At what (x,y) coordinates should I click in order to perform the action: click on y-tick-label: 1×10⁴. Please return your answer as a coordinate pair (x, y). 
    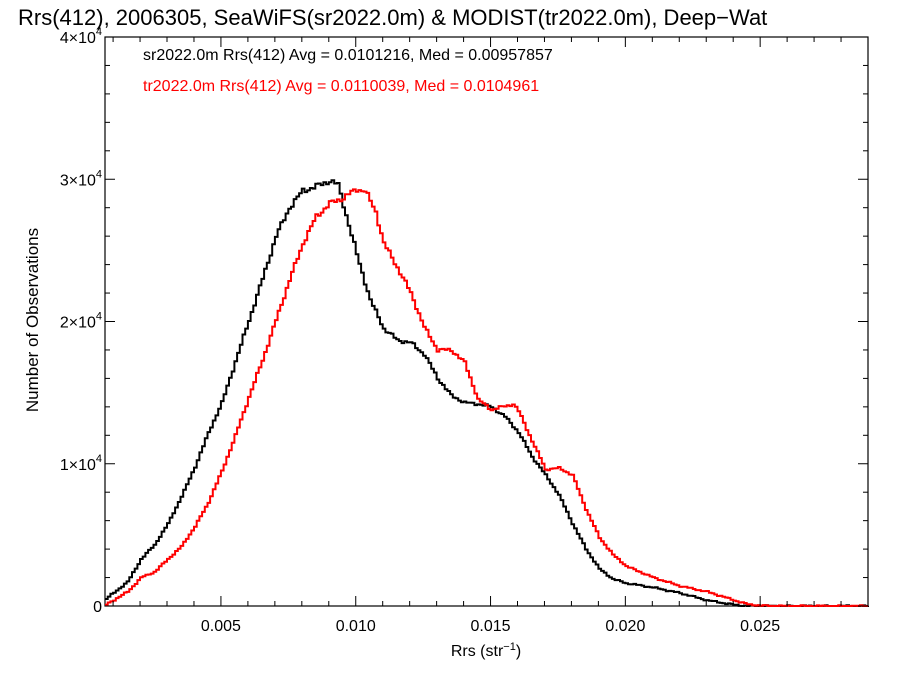
    Looking at the image, I should click on (81, 463).